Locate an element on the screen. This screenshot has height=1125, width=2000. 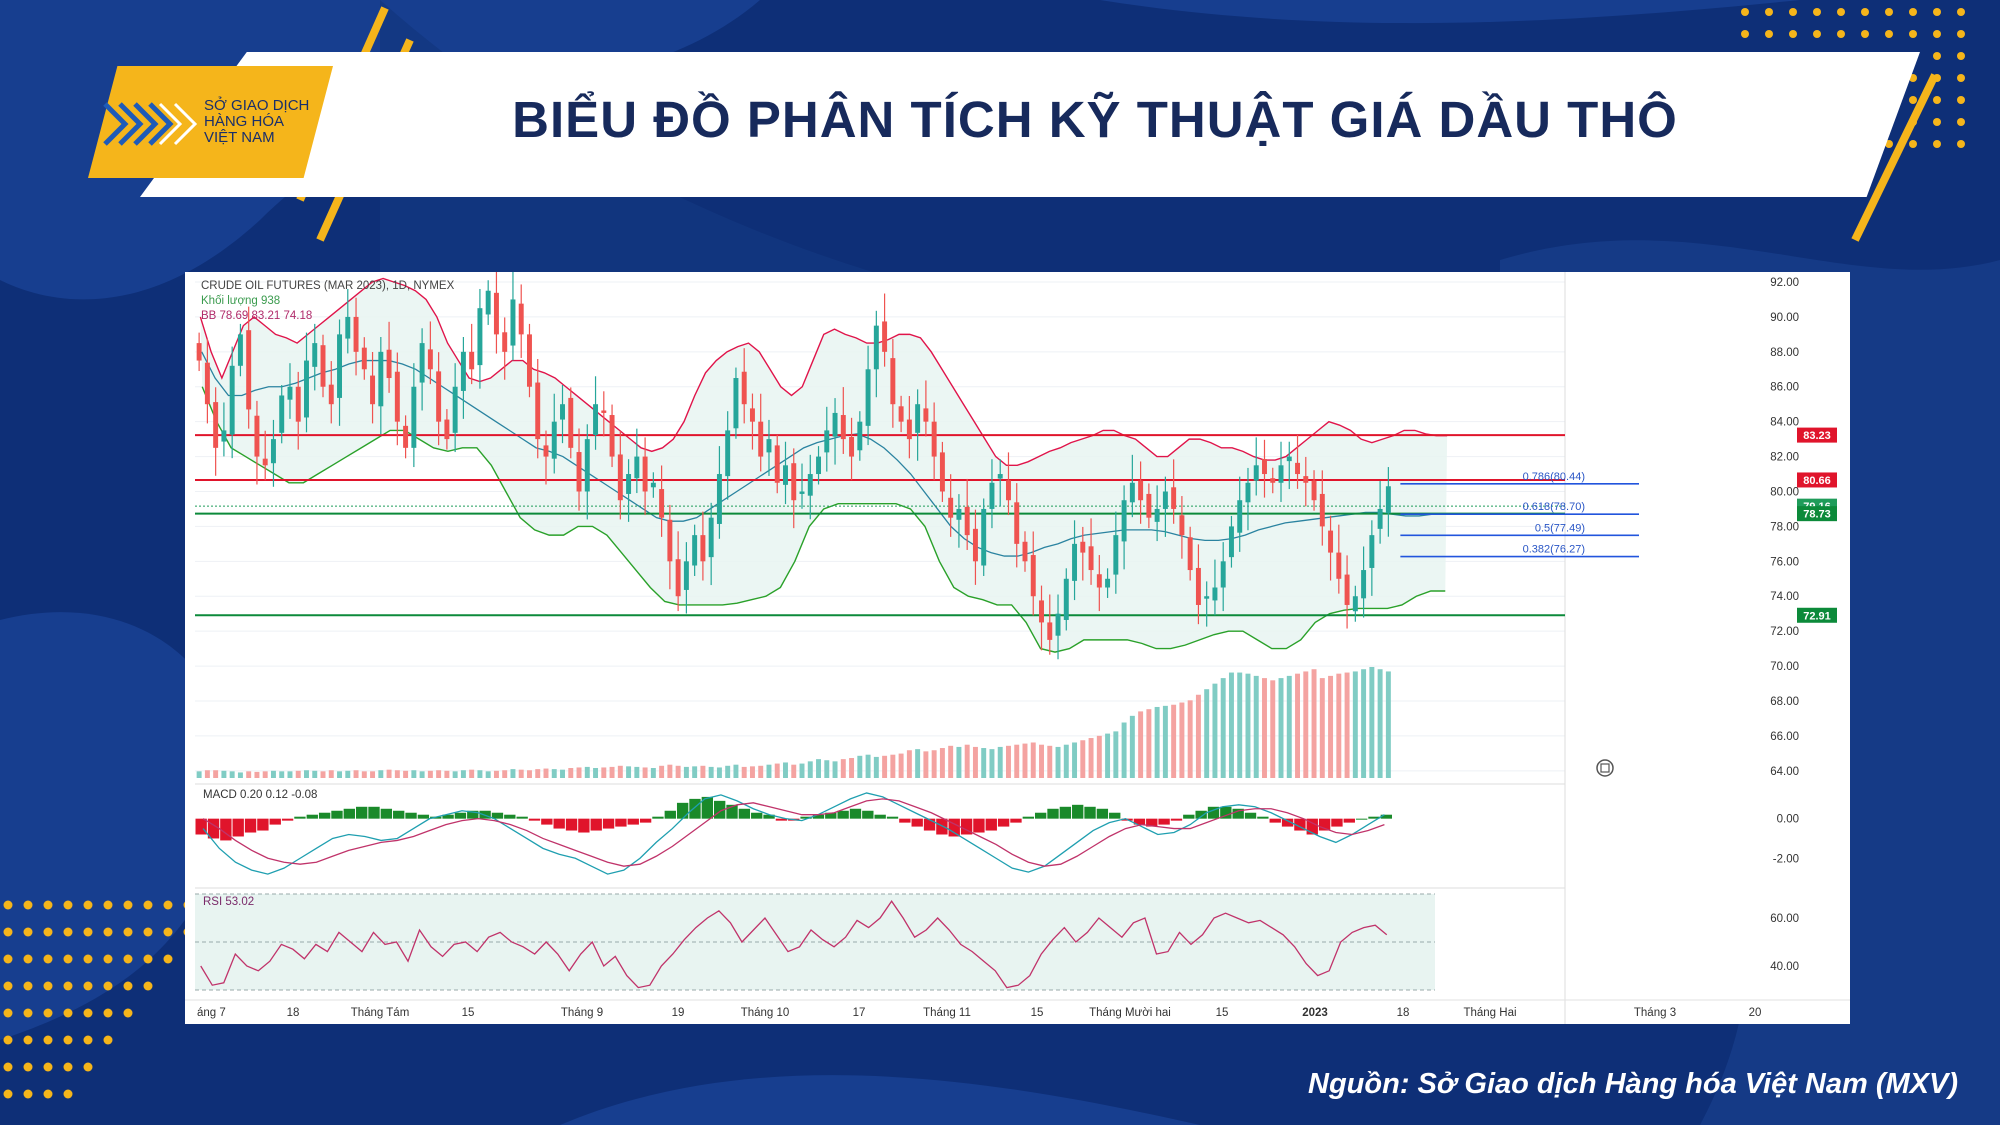
band-mid-line is located at coordinates (823, 454).